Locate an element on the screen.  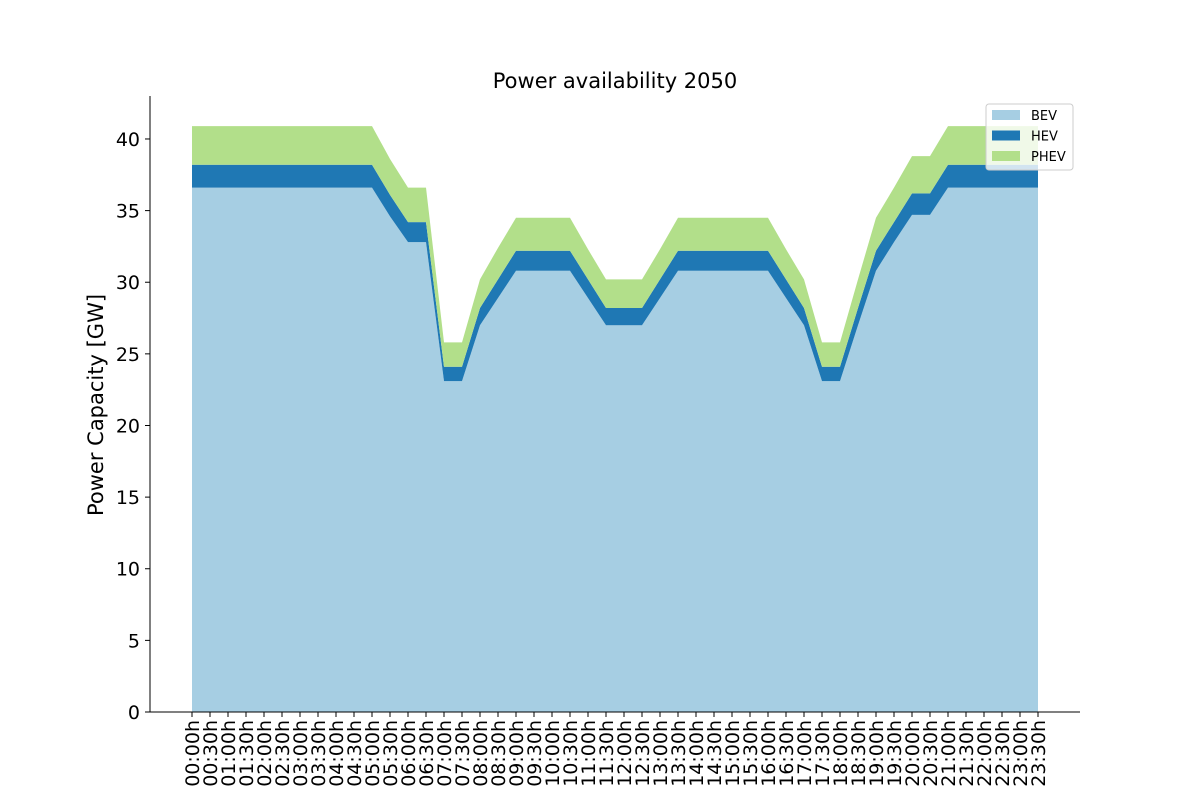
x-tick-label: 08:30h is located at coordinates (499, 753).